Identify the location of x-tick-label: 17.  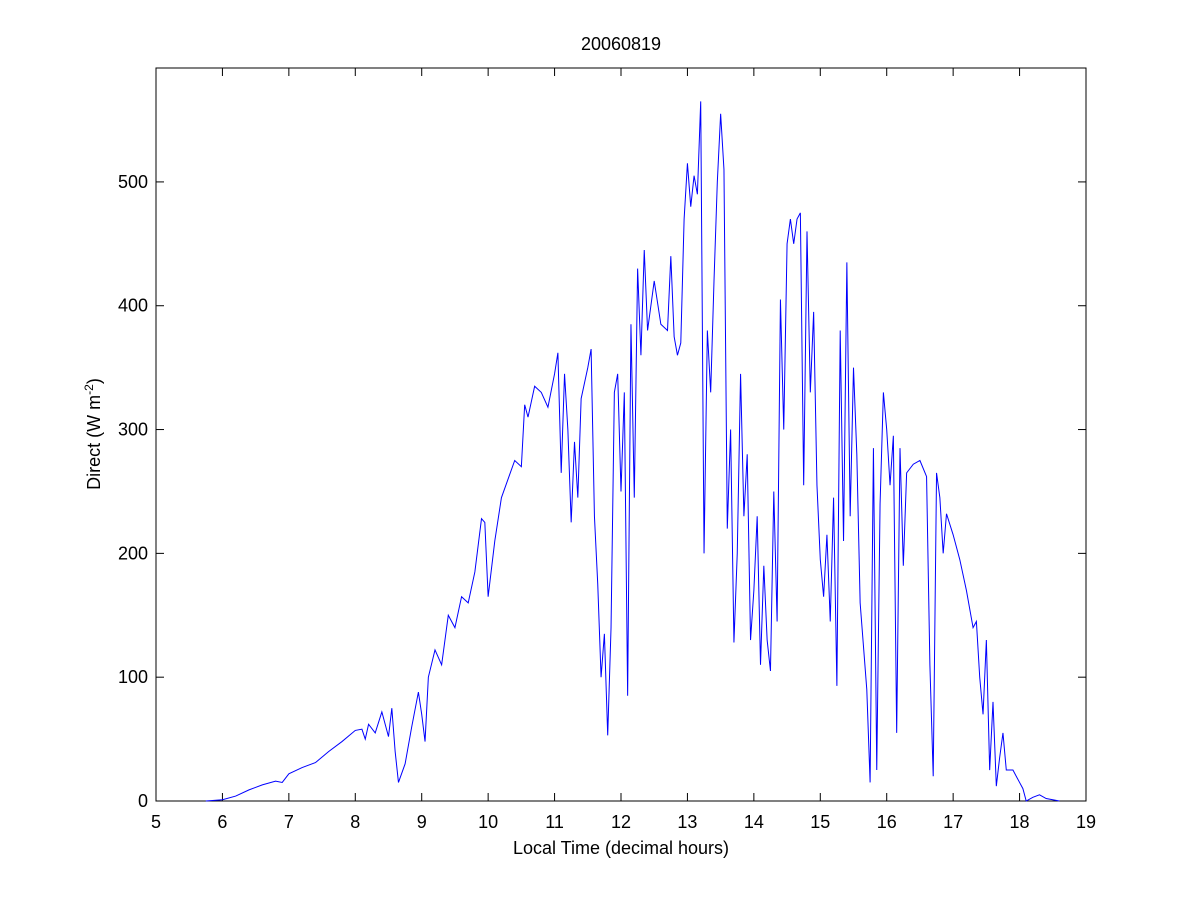
(953, 822).